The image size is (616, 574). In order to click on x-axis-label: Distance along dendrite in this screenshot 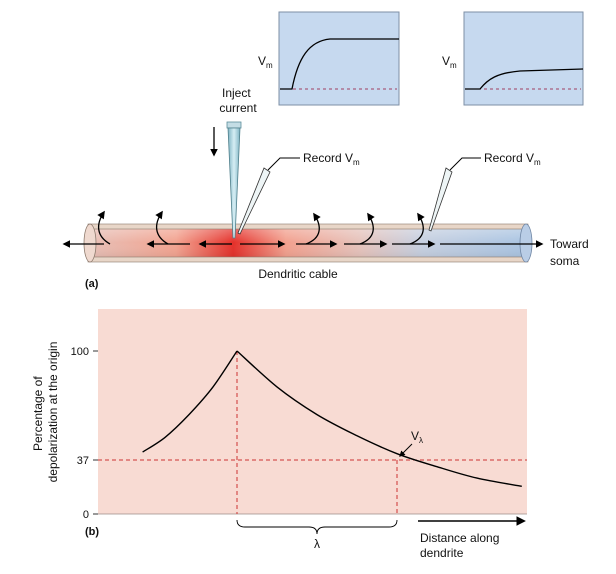, I will do `click(461, 545)`.